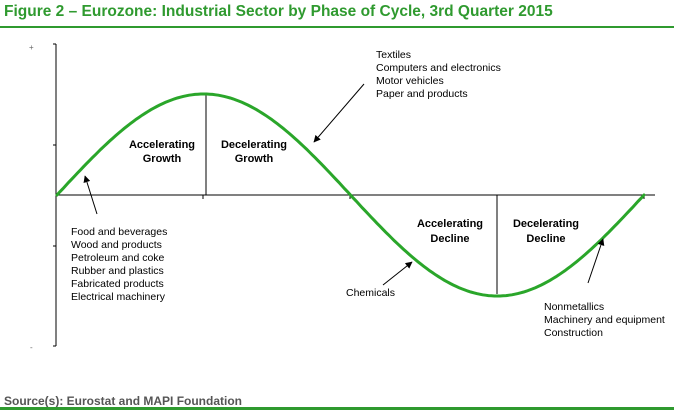 This screenshot has height=410, width=674. Describe the element at coordinates (545, 239) in the screenshot. I see `phase-label-decelerating-decline-line2: Decline` at that location.